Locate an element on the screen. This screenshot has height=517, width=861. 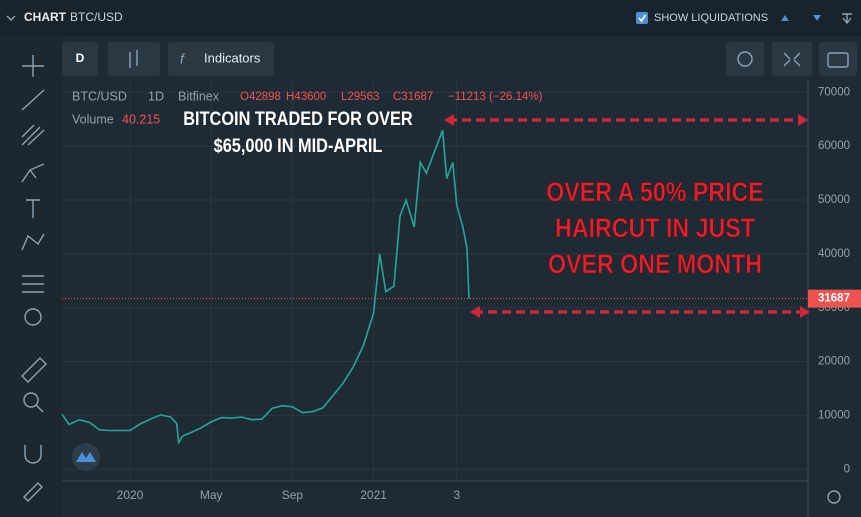
indicators-button is located at coordinates (221, 59).